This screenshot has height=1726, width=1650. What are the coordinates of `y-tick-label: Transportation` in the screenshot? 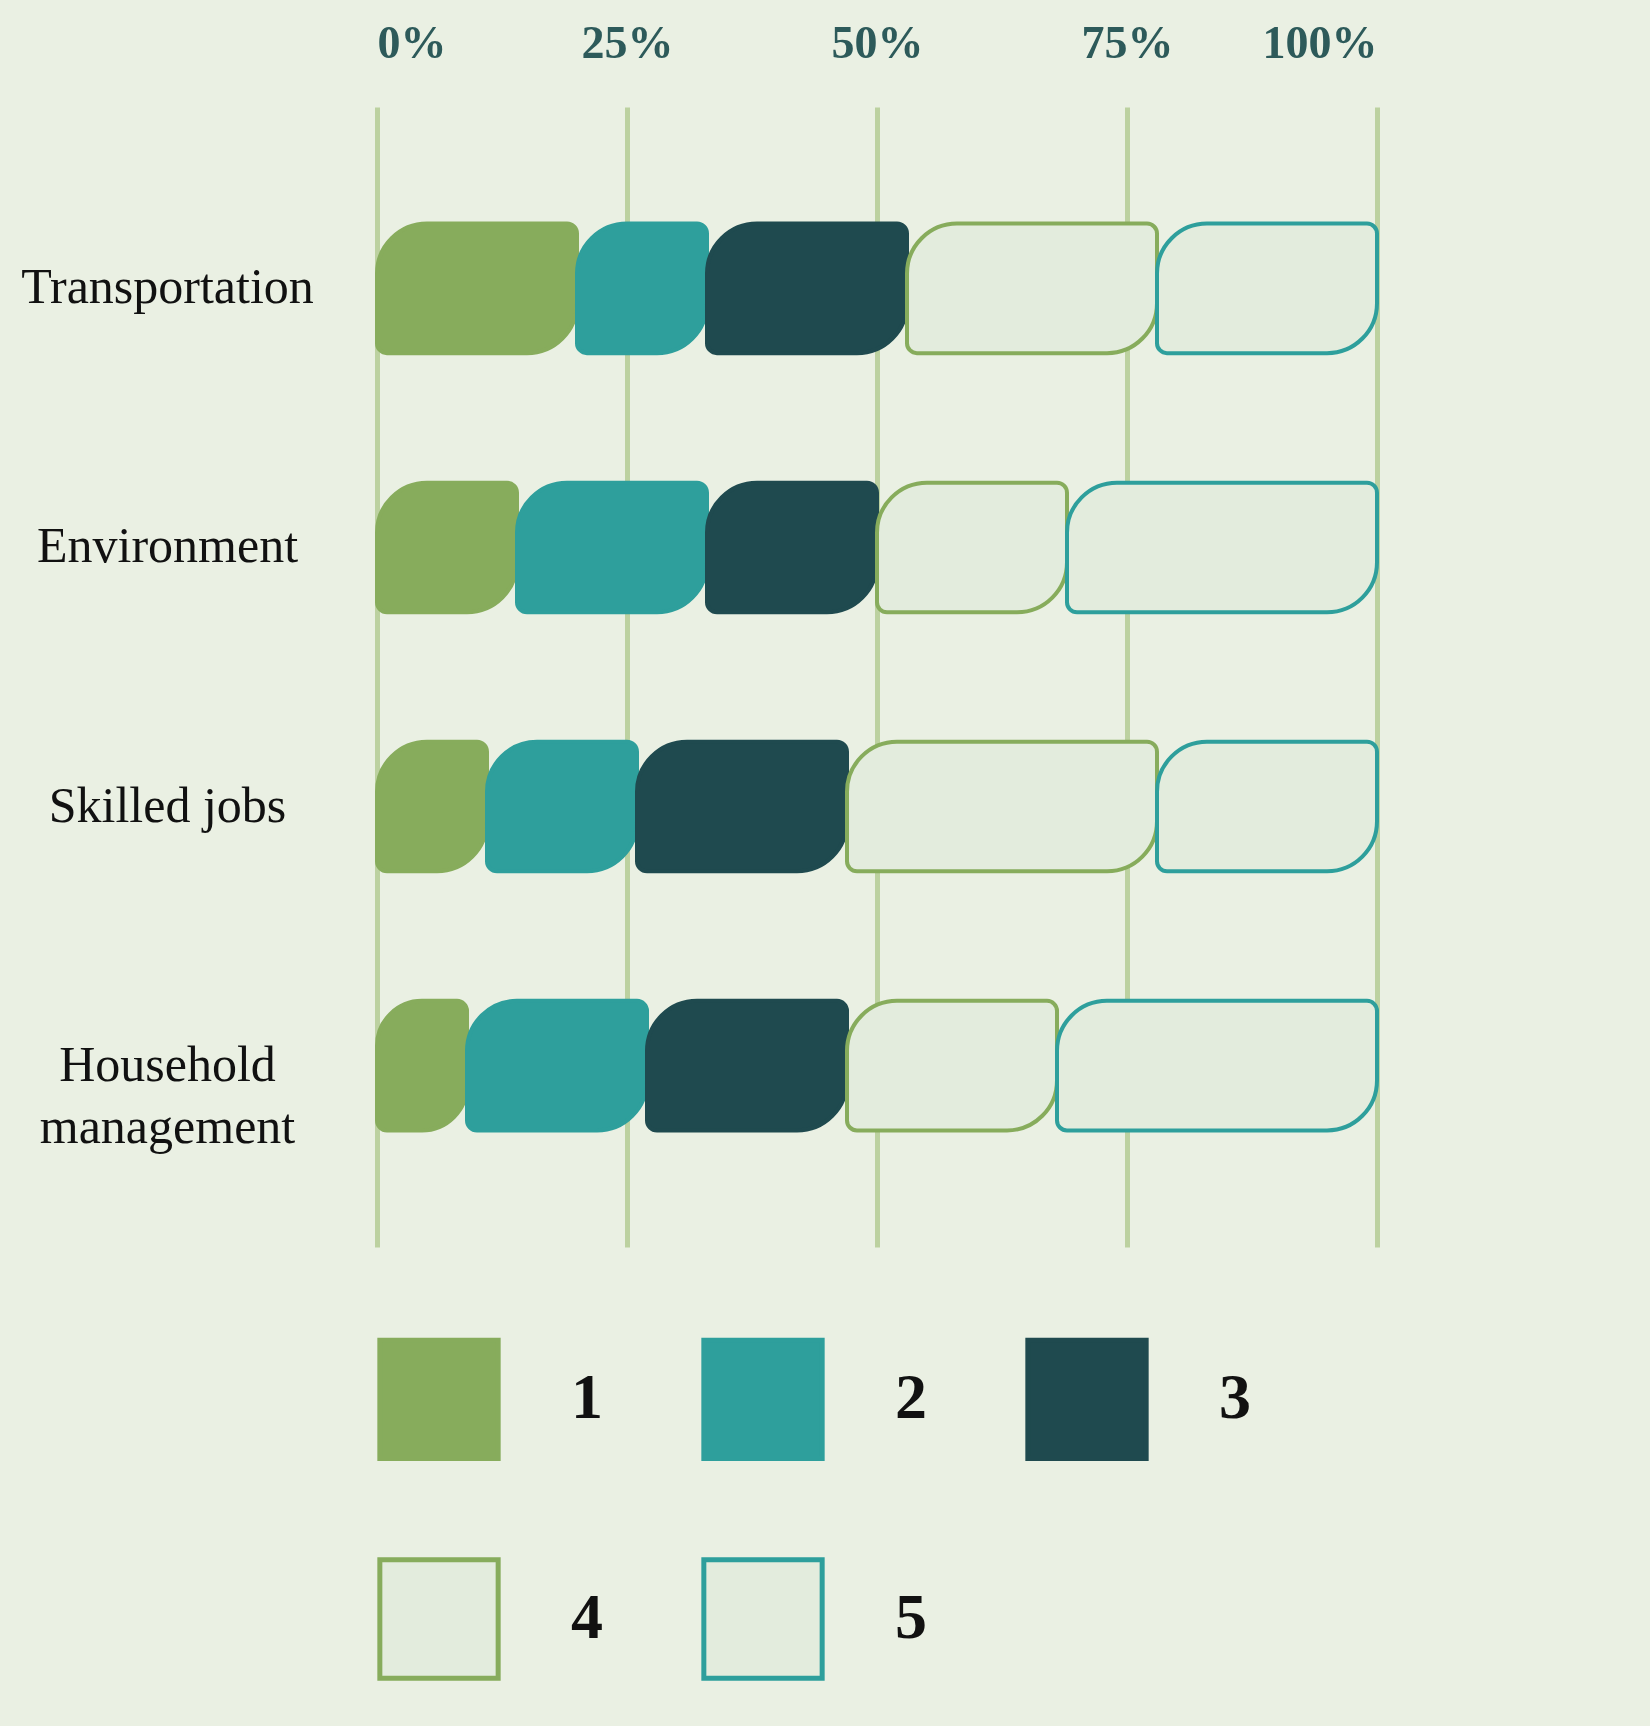 It's located at (167, 286).